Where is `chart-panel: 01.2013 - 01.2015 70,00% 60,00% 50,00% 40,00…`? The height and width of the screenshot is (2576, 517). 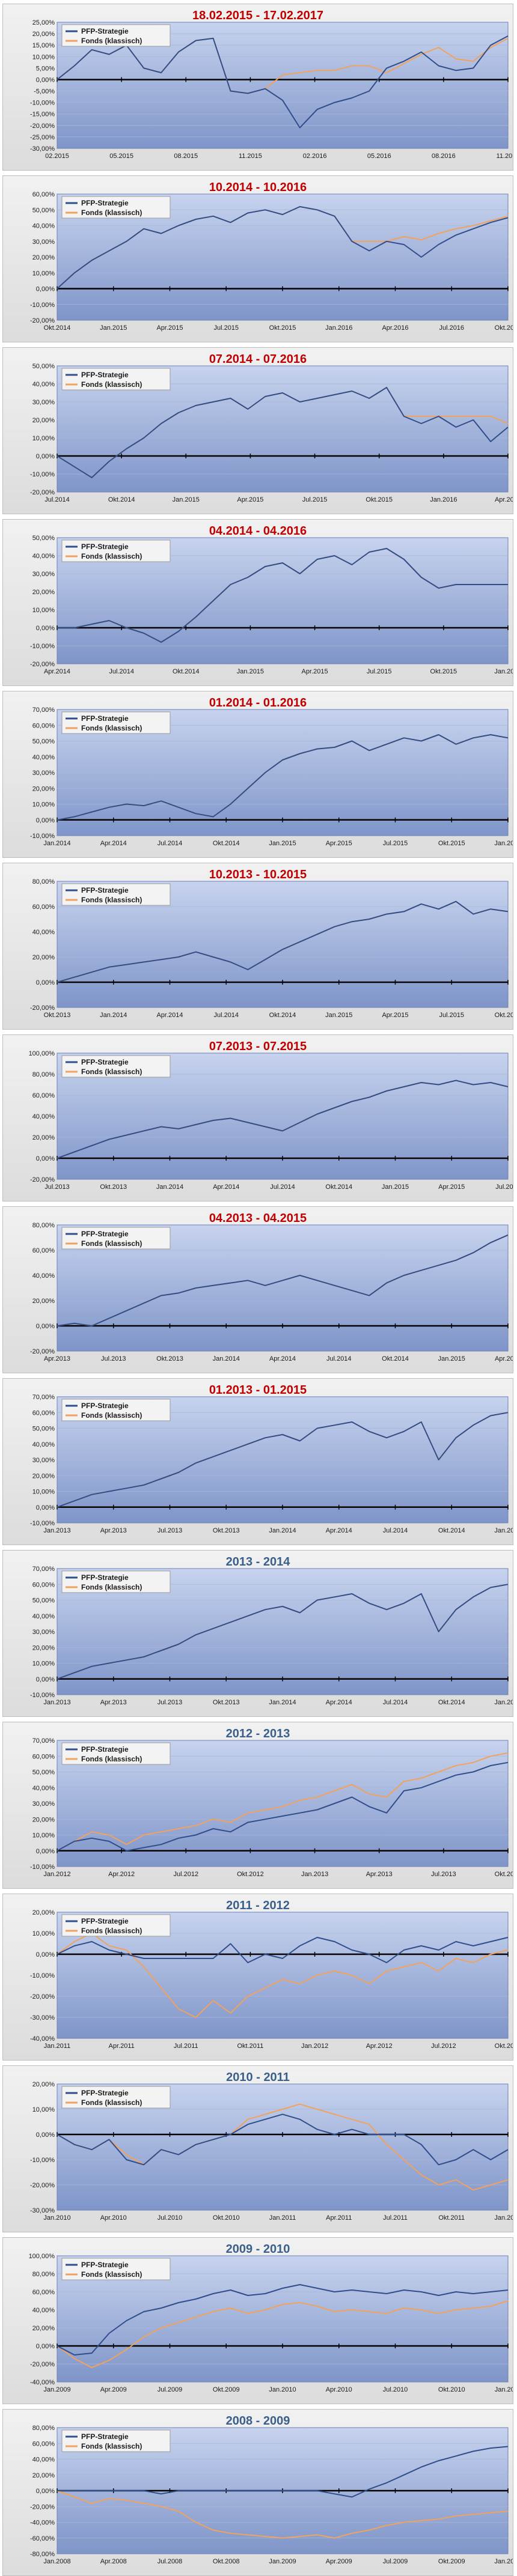 chart-panel: 01.2013 - 01.2015 70,00% 60,00% 50,00% 40,00… is located at coordinates (257, 1461).